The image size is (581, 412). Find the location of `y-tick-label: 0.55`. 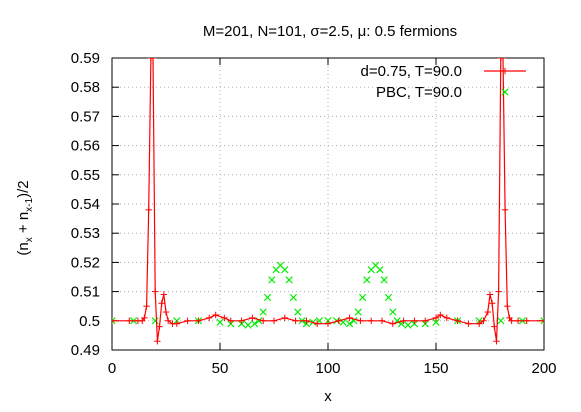

y-tick-label: 0.55 is located at coordinates (85, 175).